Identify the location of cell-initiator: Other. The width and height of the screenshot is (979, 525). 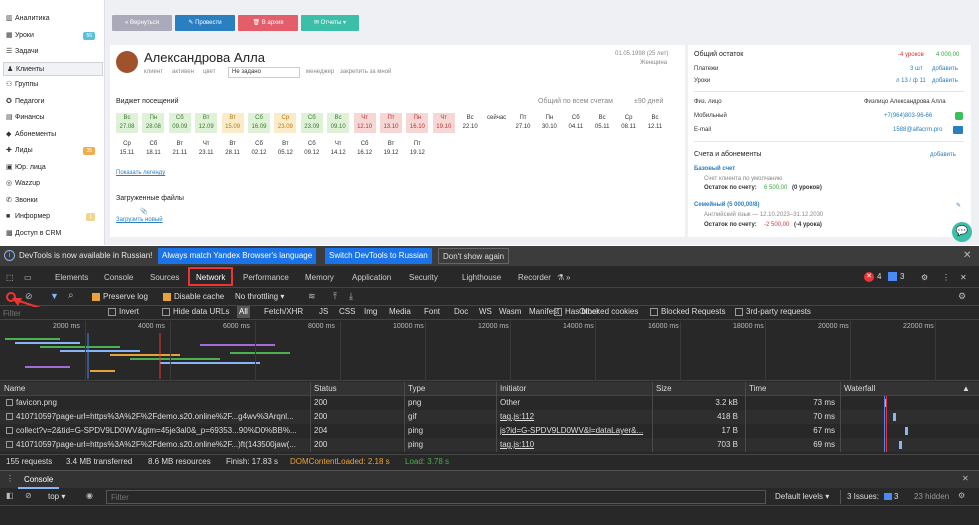
(510, 402).